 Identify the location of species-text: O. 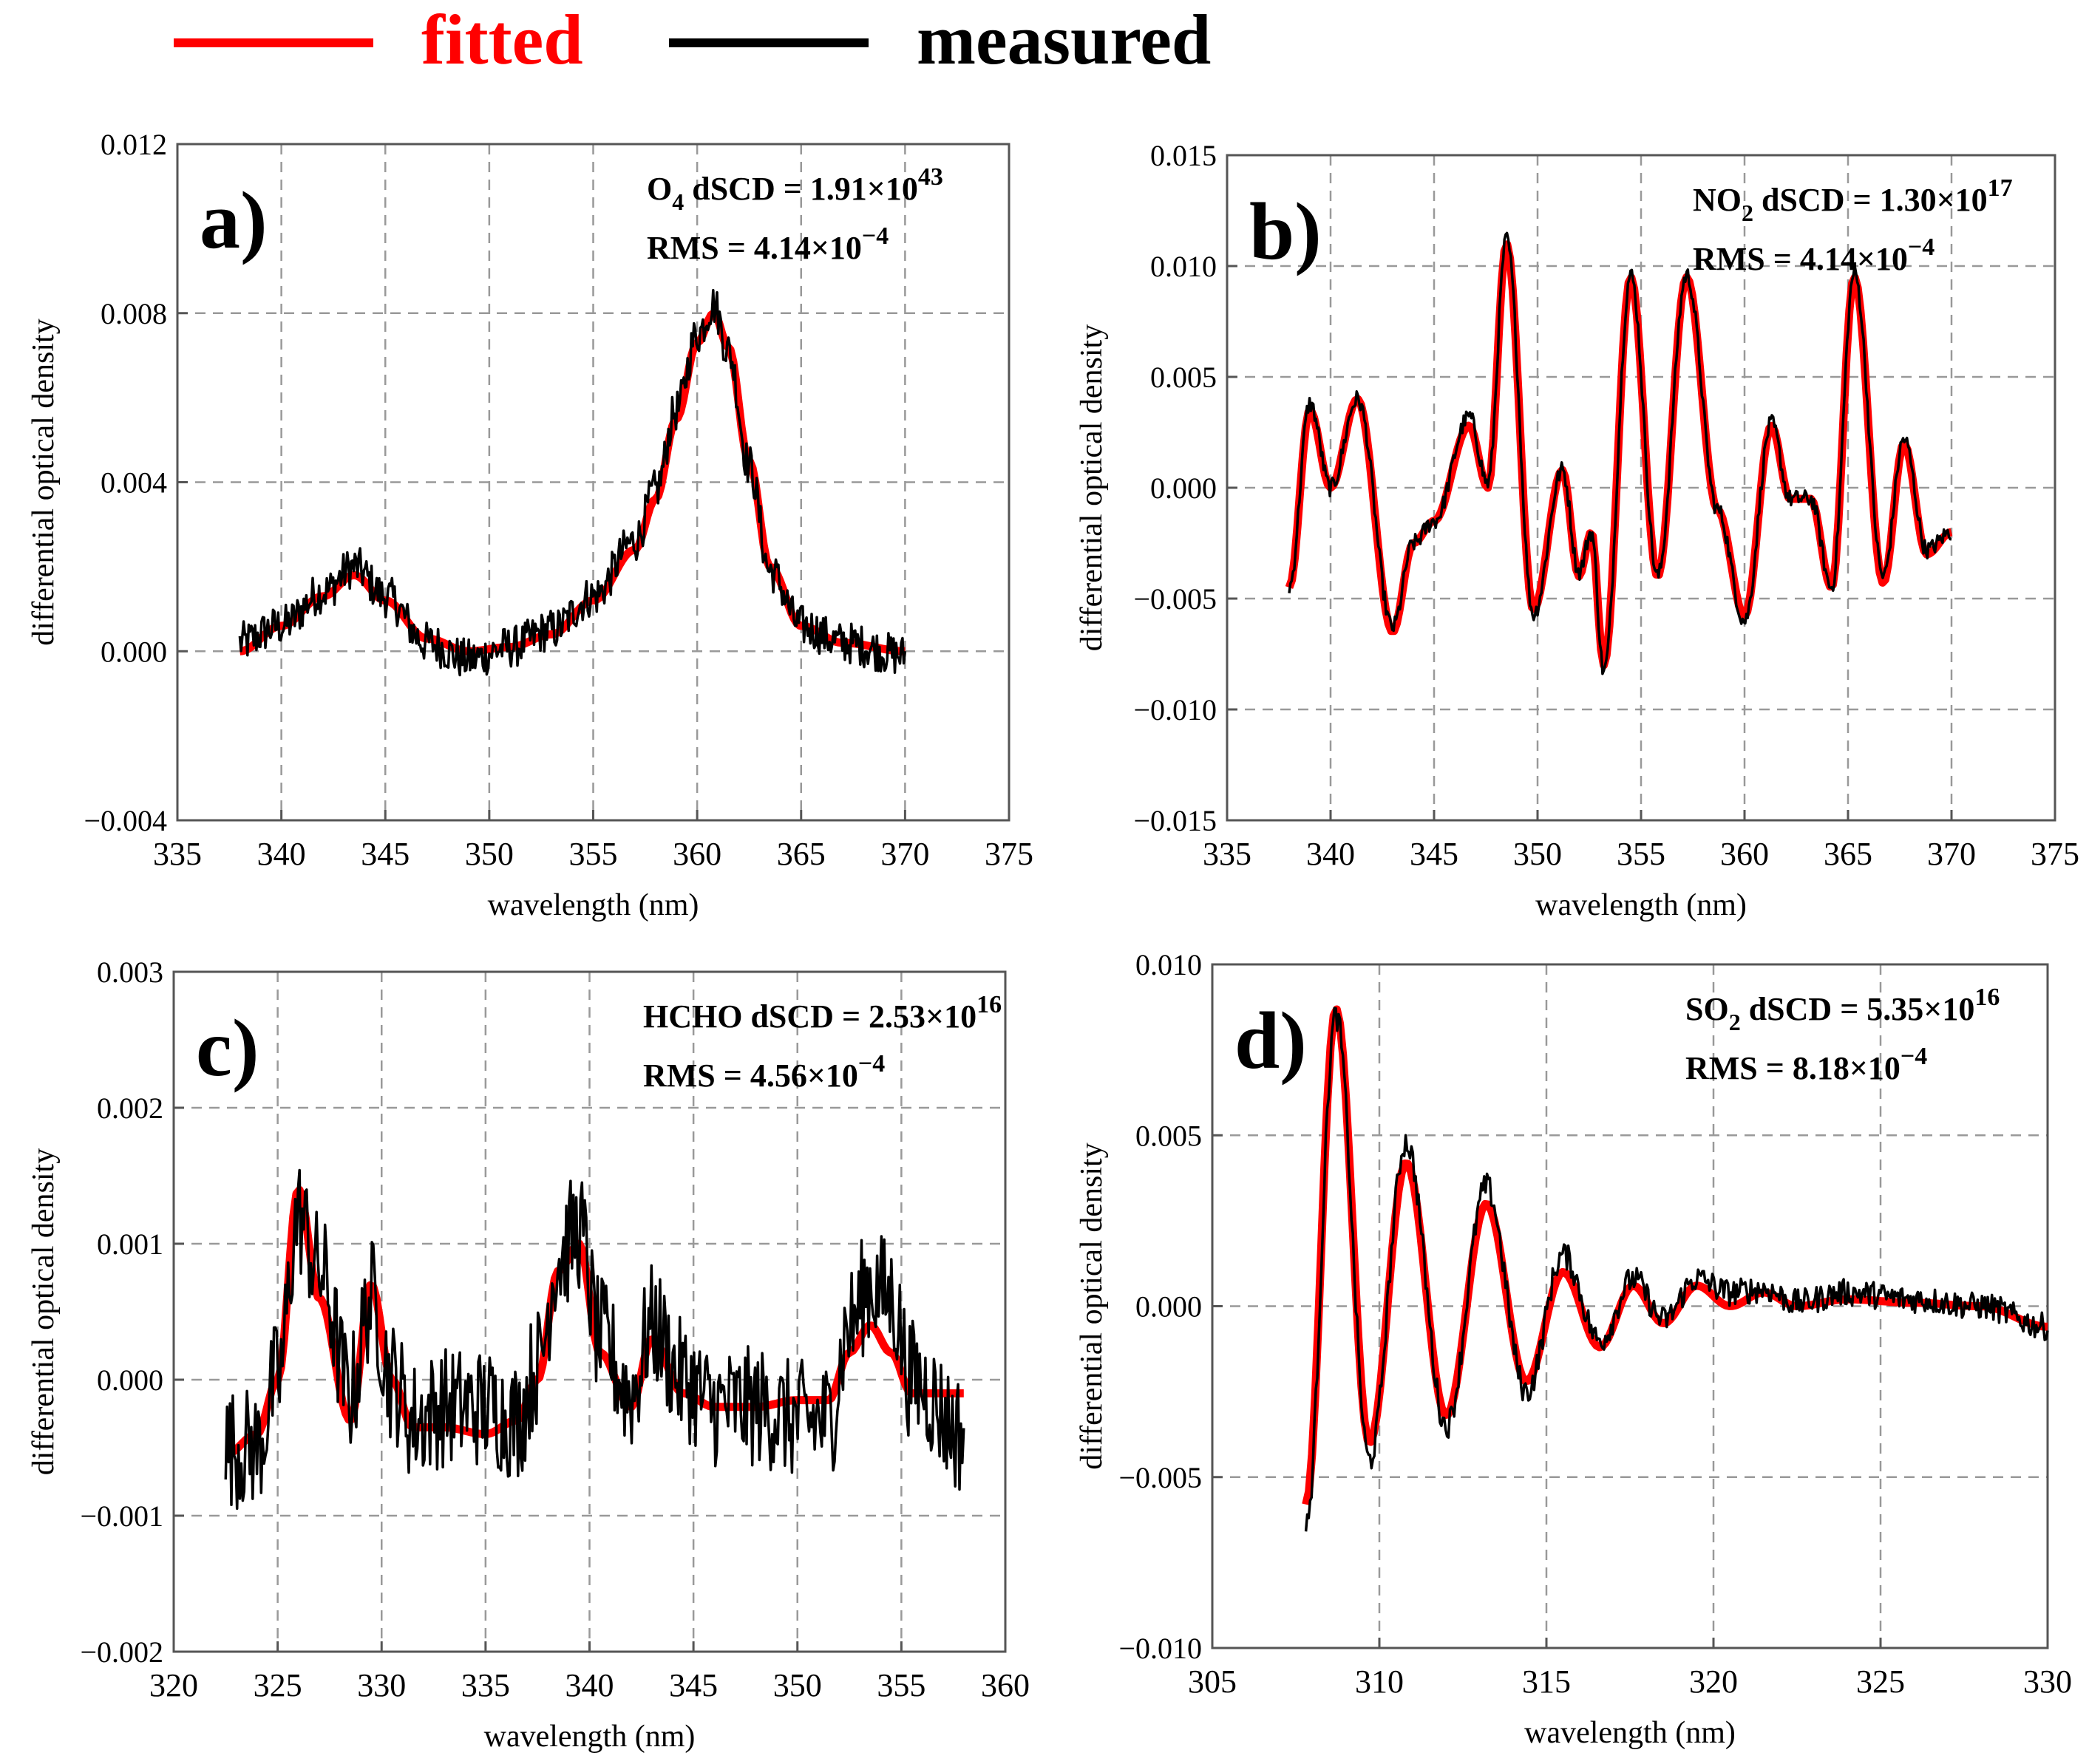
(659, 189).